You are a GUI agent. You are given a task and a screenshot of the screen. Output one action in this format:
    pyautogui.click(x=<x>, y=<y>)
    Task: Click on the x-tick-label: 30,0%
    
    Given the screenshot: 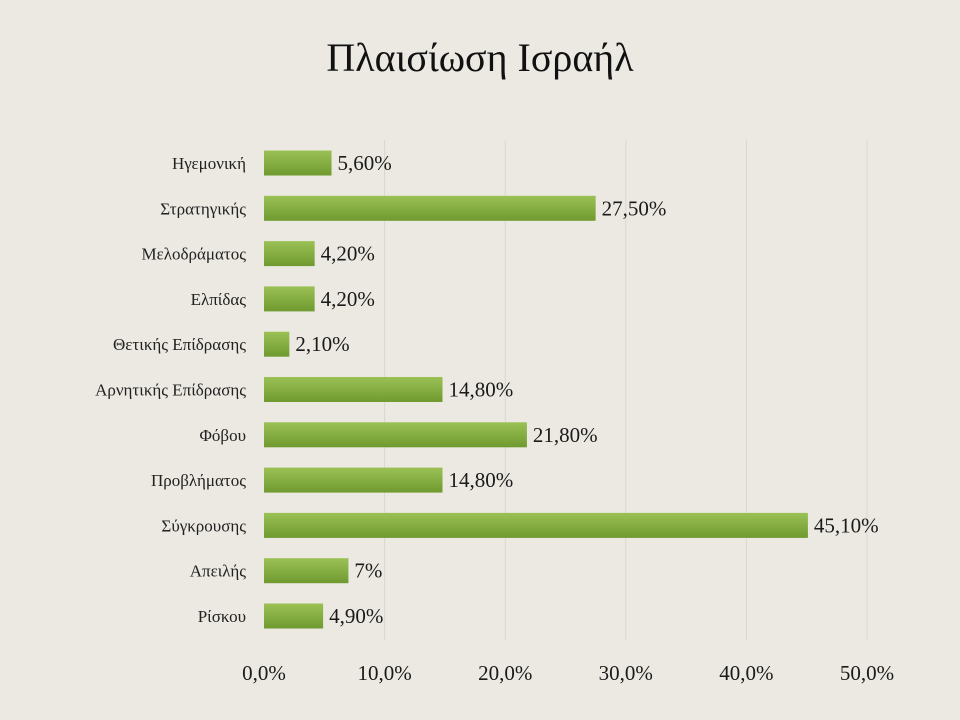 What is the action you would take?
    pyautogui.click(x=626, y=673)
    